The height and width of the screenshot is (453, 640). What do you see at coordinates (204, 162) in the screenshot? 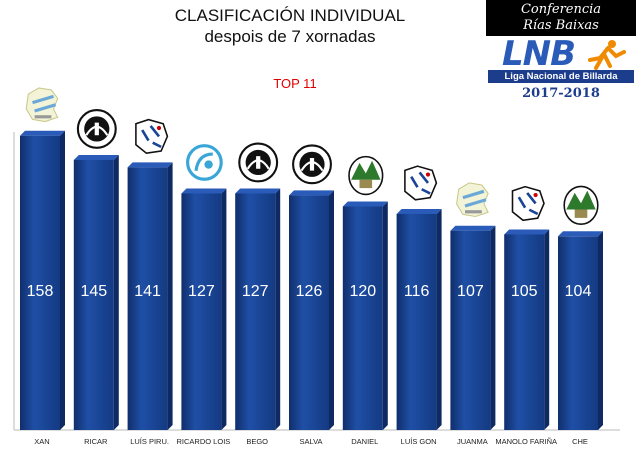
I see `swirl-club-icon` at bounding box center [204, 162].